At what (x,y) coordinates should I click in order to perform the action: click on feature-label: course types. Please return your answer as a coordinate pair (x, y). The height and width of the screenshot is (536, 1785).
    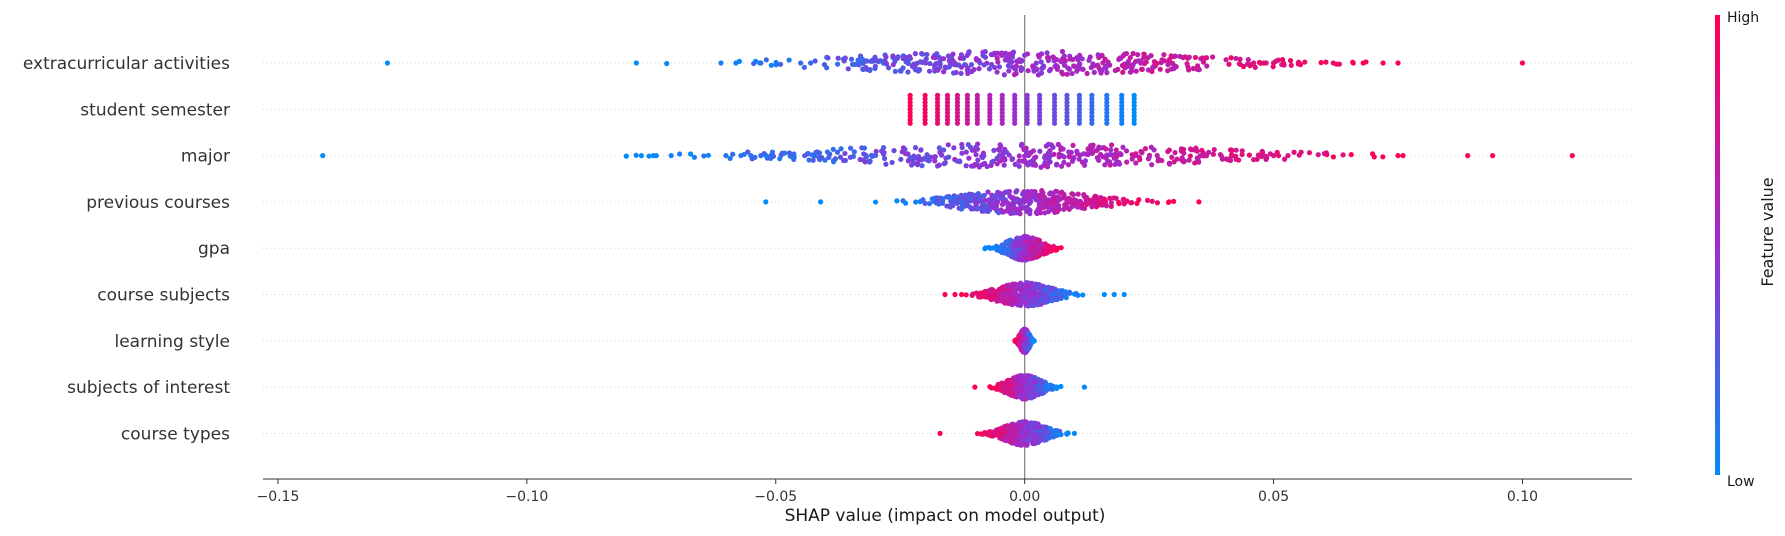
    Looking at the image, I should click on (175, 434).